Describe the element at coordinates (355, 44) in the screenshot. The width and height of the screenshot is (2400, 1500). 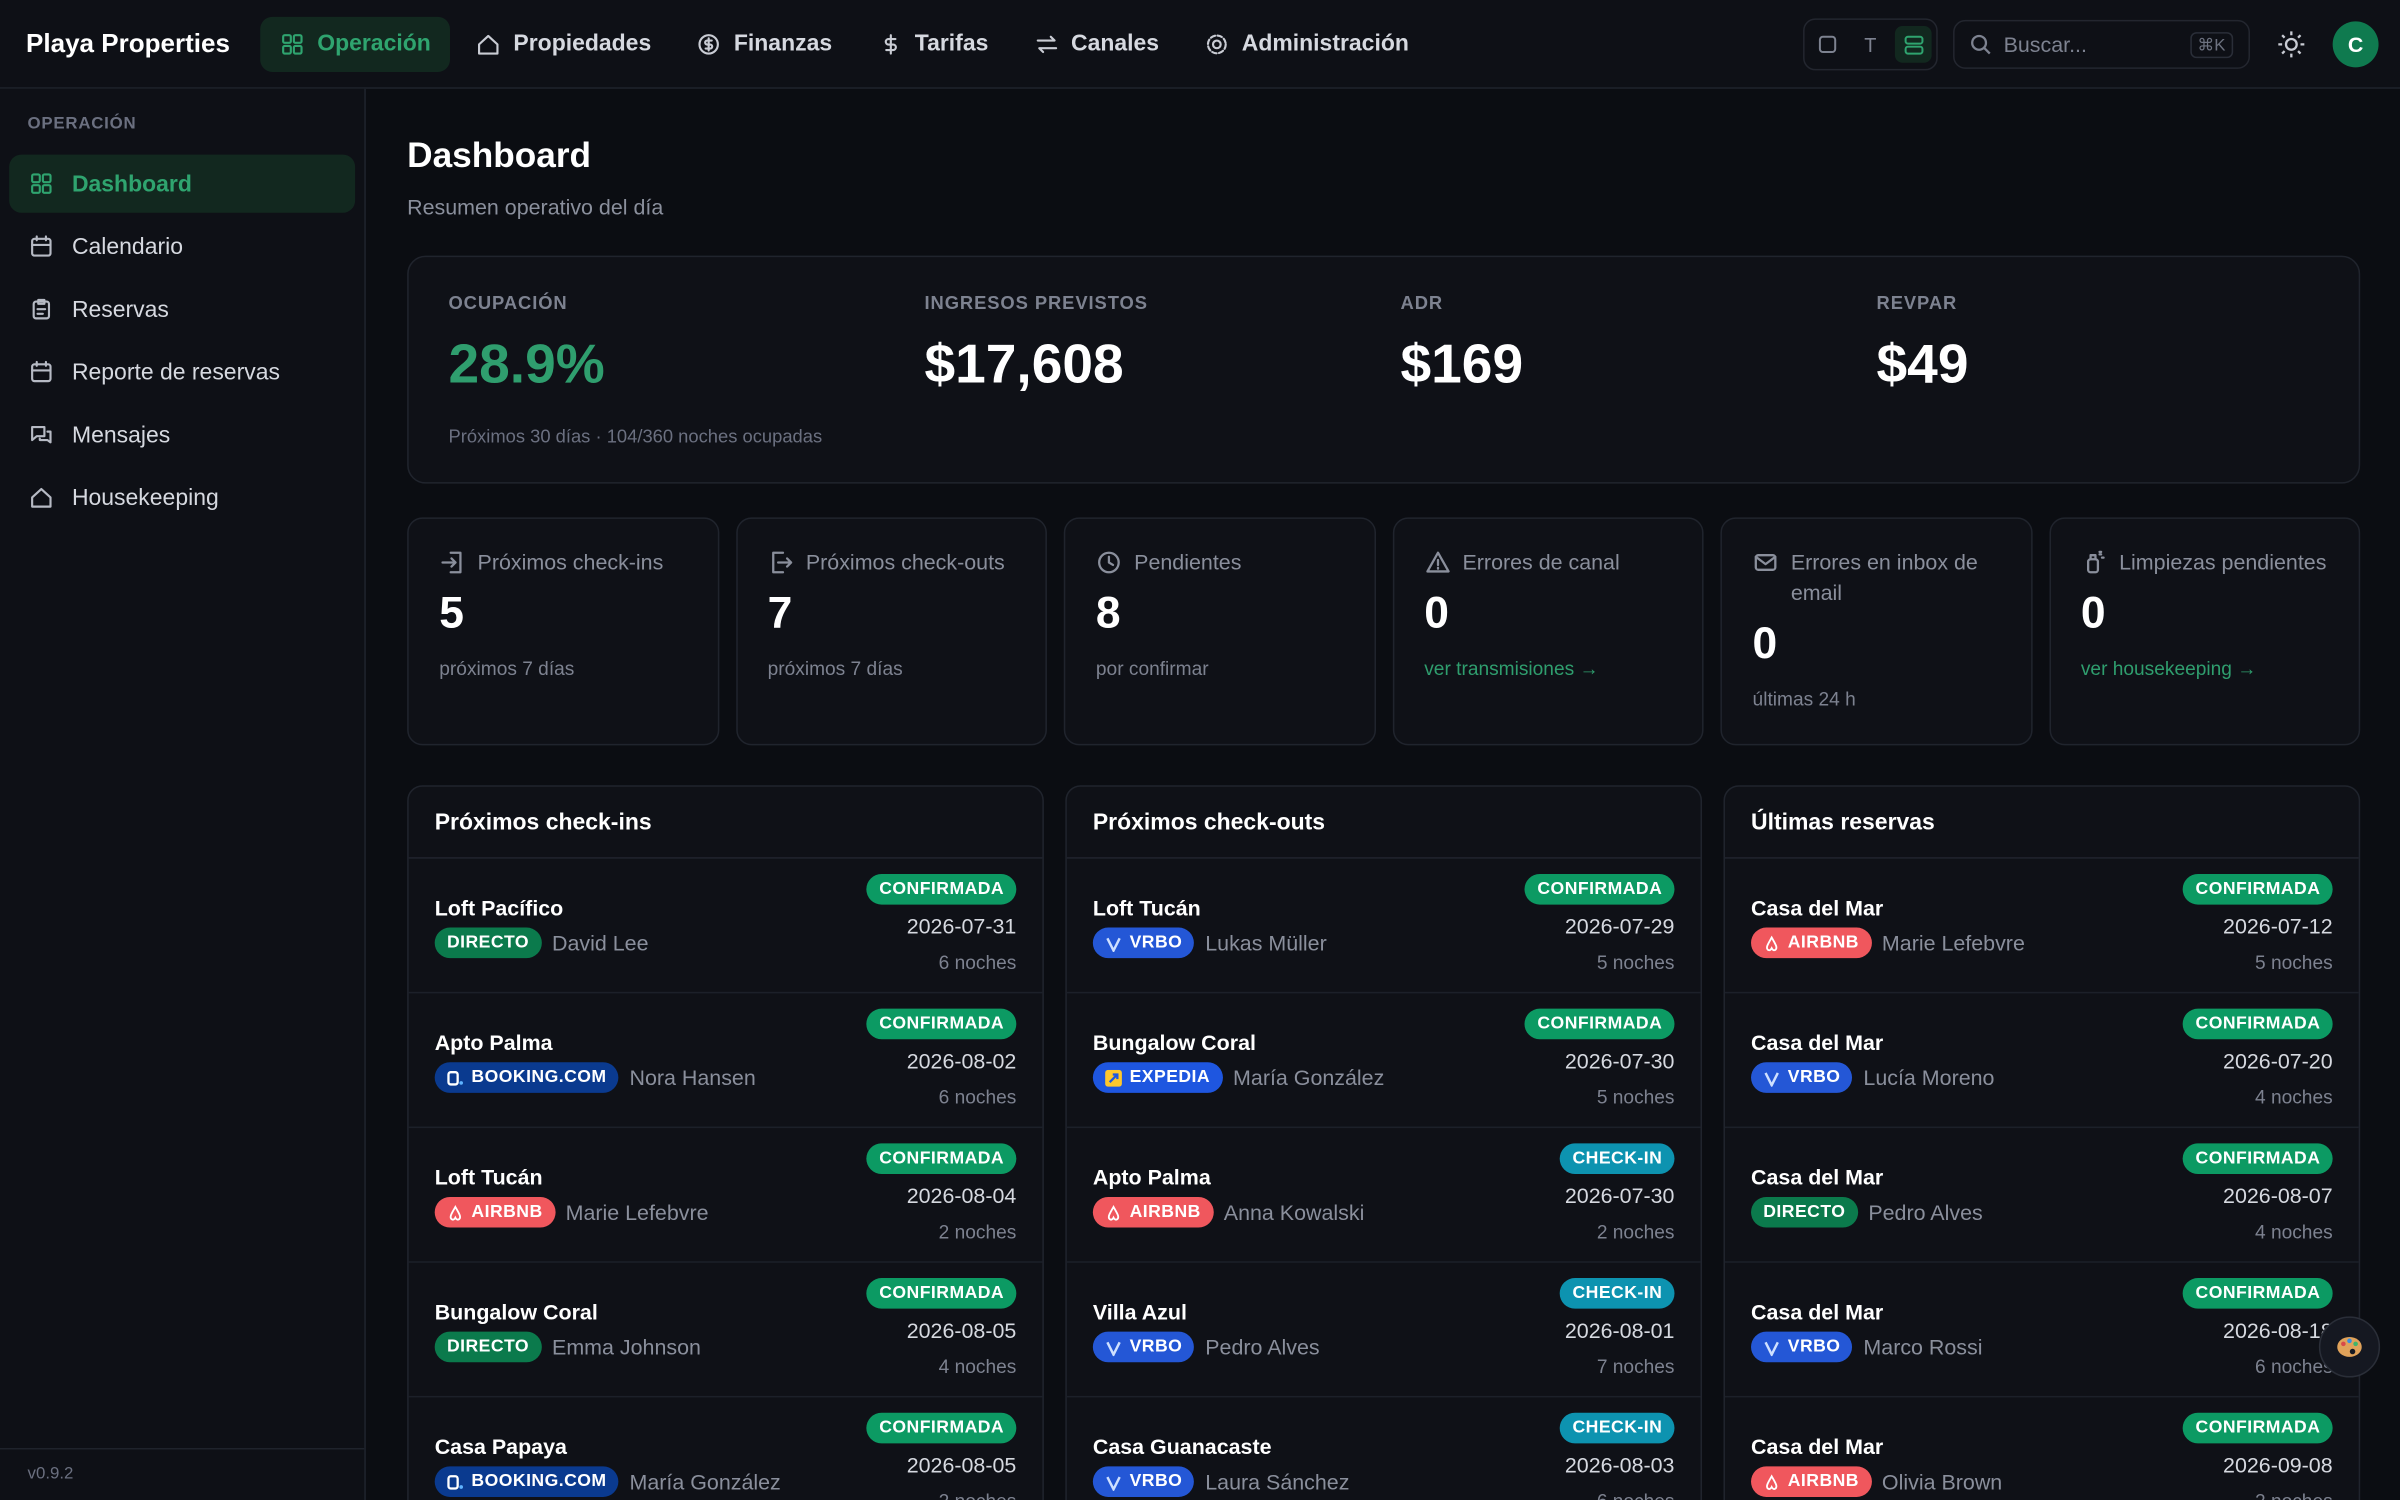
I see `nav-item: Operación` at that location.